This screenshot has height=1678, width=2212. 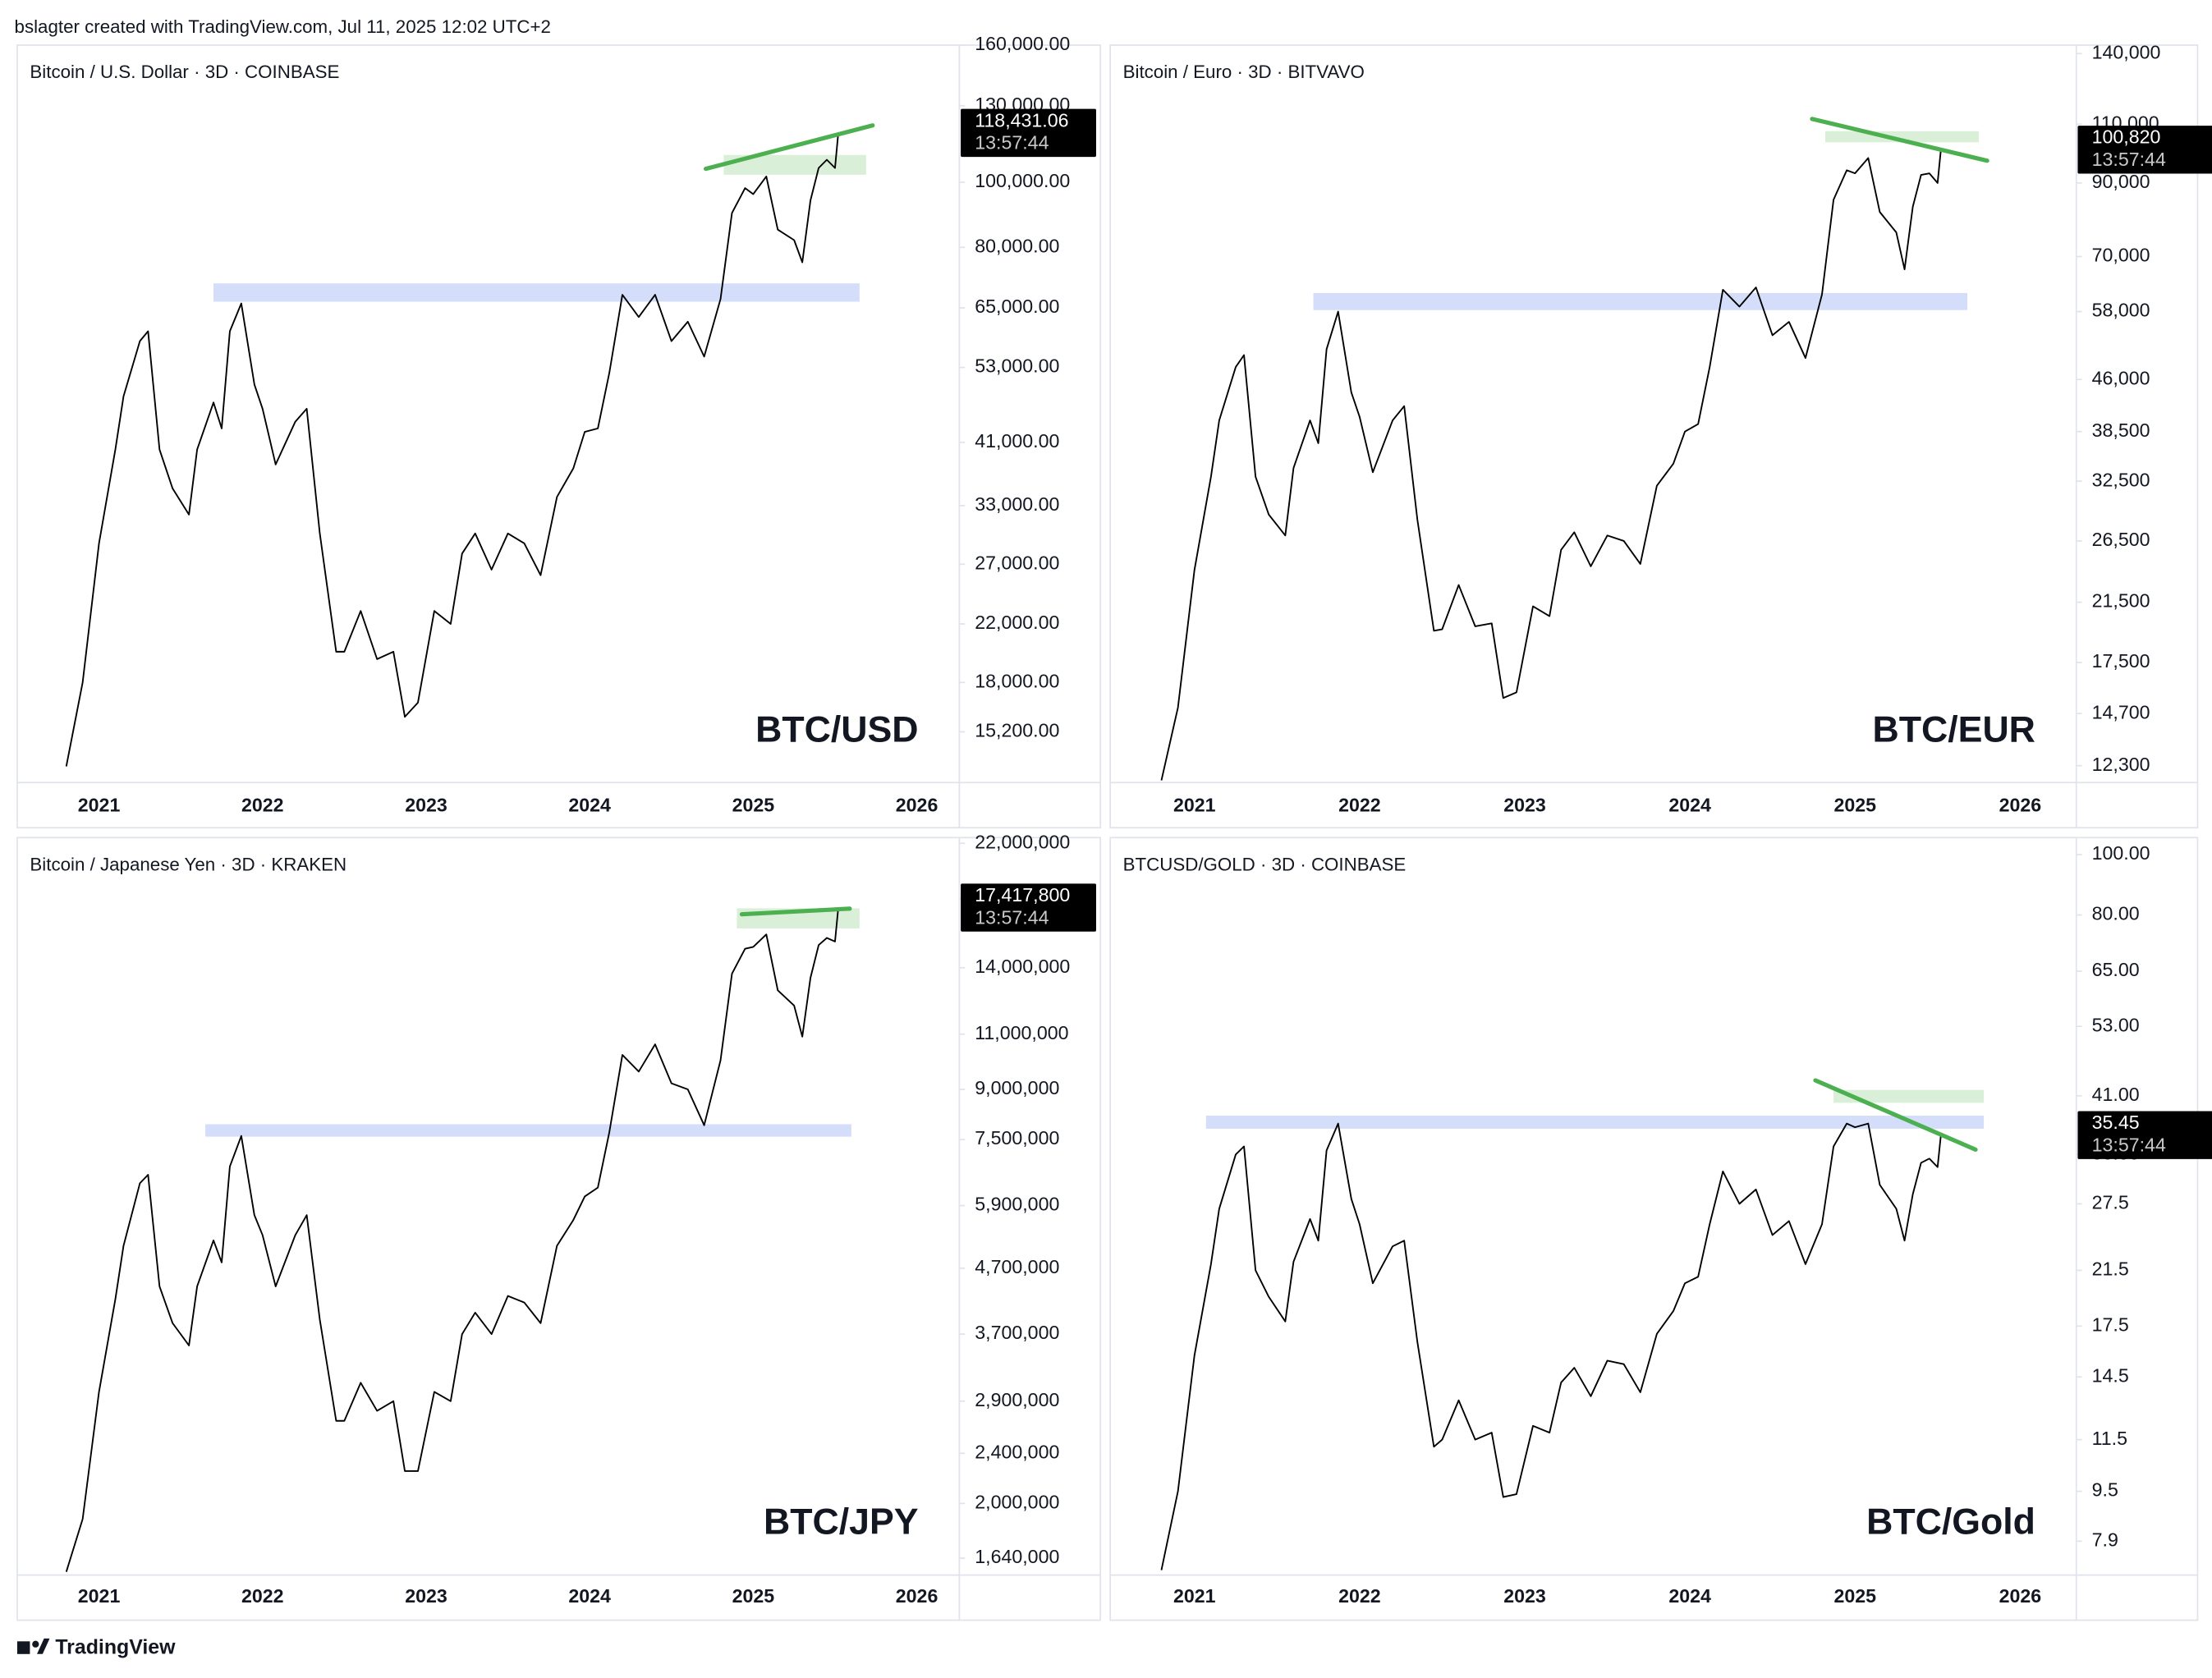 I want to click on pair-label: BTC/Gold, so click(x=1950, y=1522).